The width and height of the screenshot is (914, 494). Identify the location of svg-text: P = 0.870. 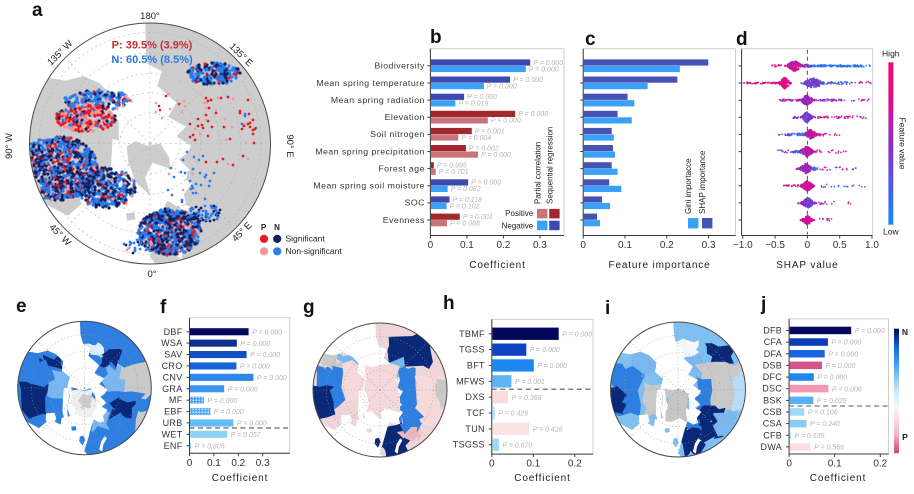
(517, 445).